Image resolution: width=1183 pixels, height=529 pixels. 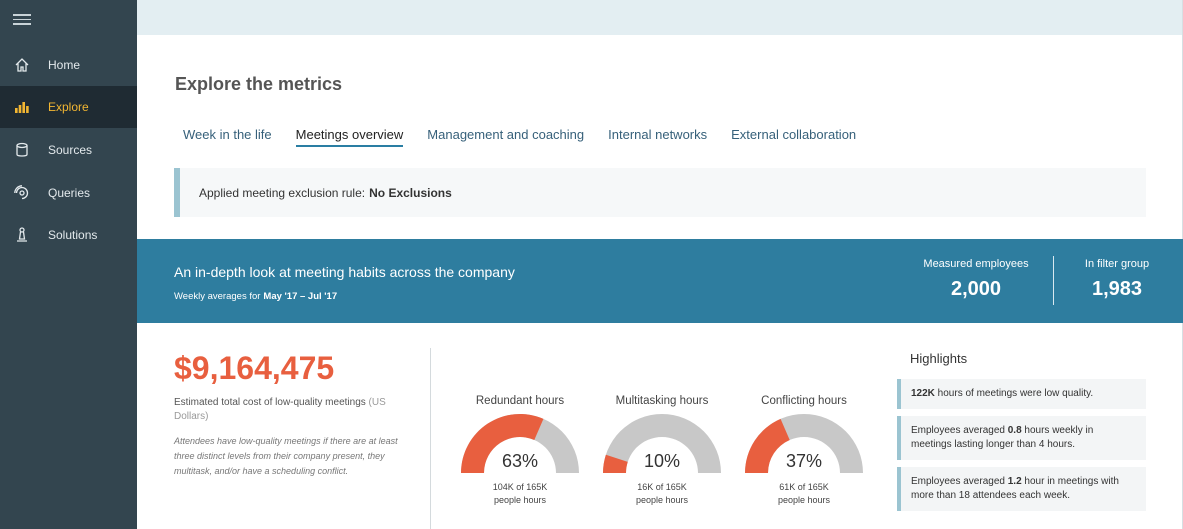 I want to click on highlight-bold: 122K, so click(x=923, y=393).